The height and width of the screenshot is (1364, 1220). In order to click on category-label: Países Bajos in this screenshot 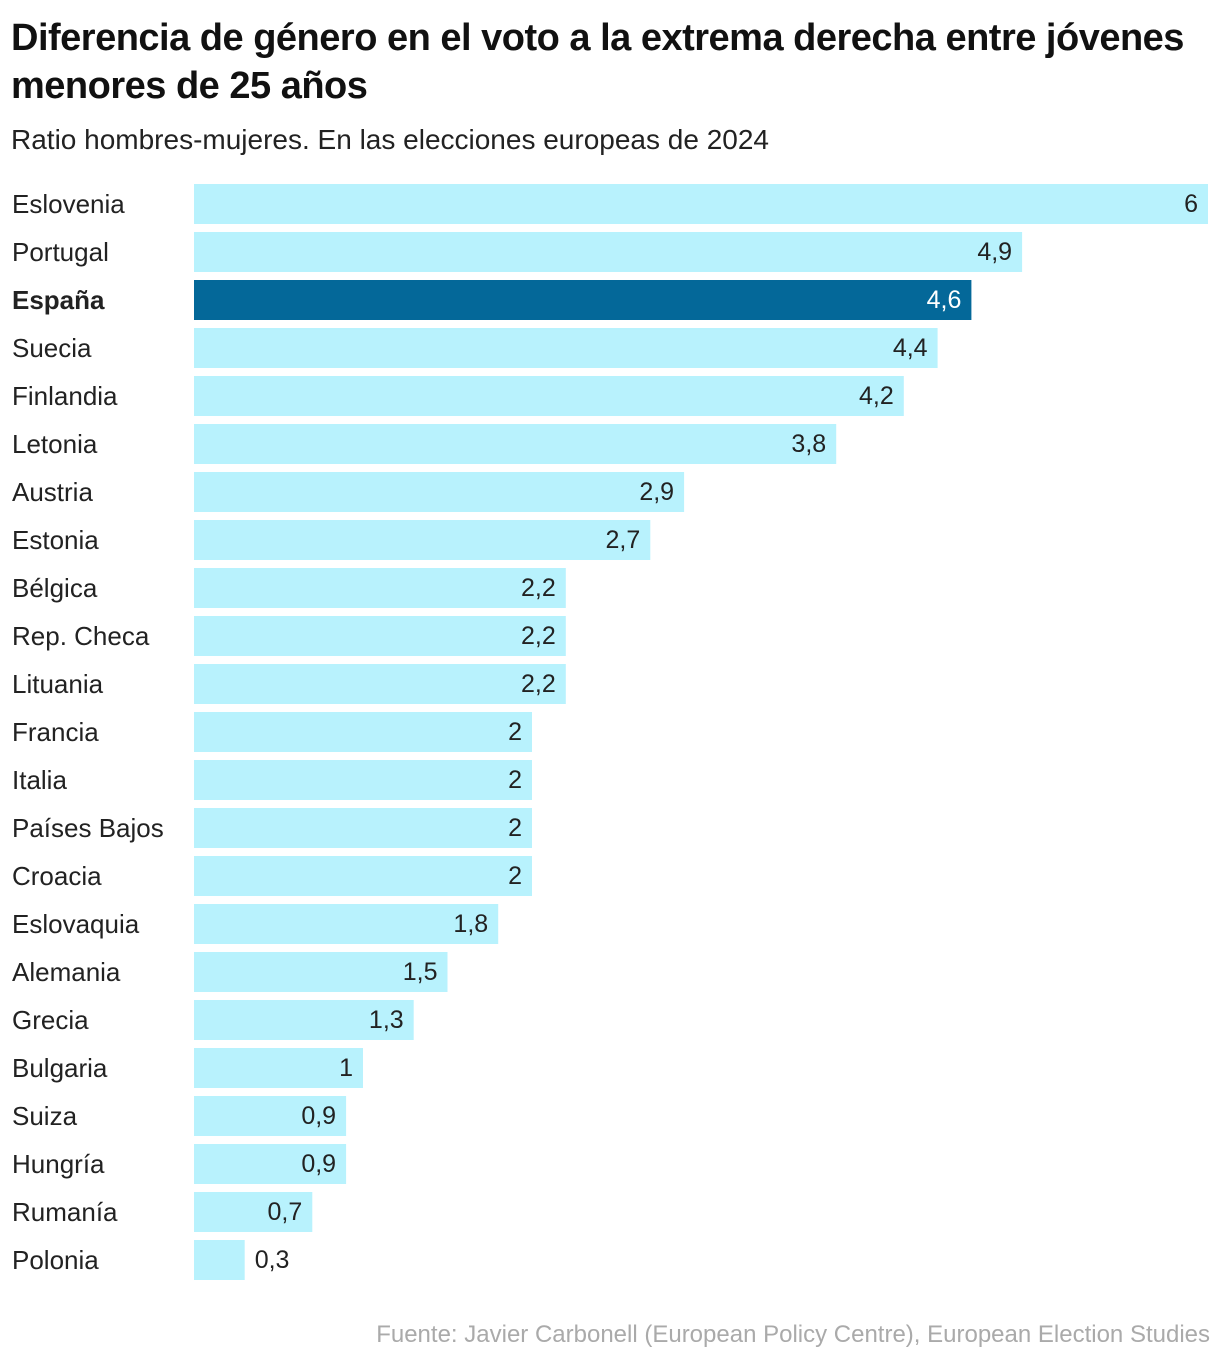, I will do `click(88, 828)`.